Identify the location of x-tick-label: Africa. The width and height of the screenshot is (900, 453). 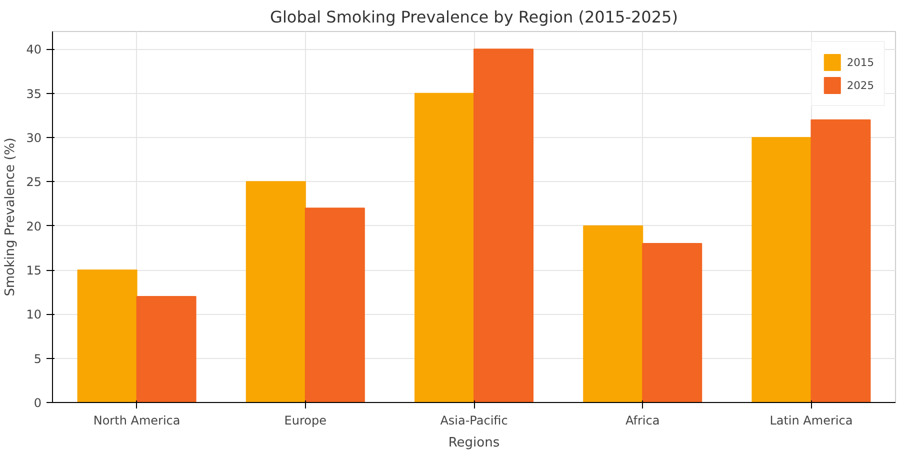
(642, 421).